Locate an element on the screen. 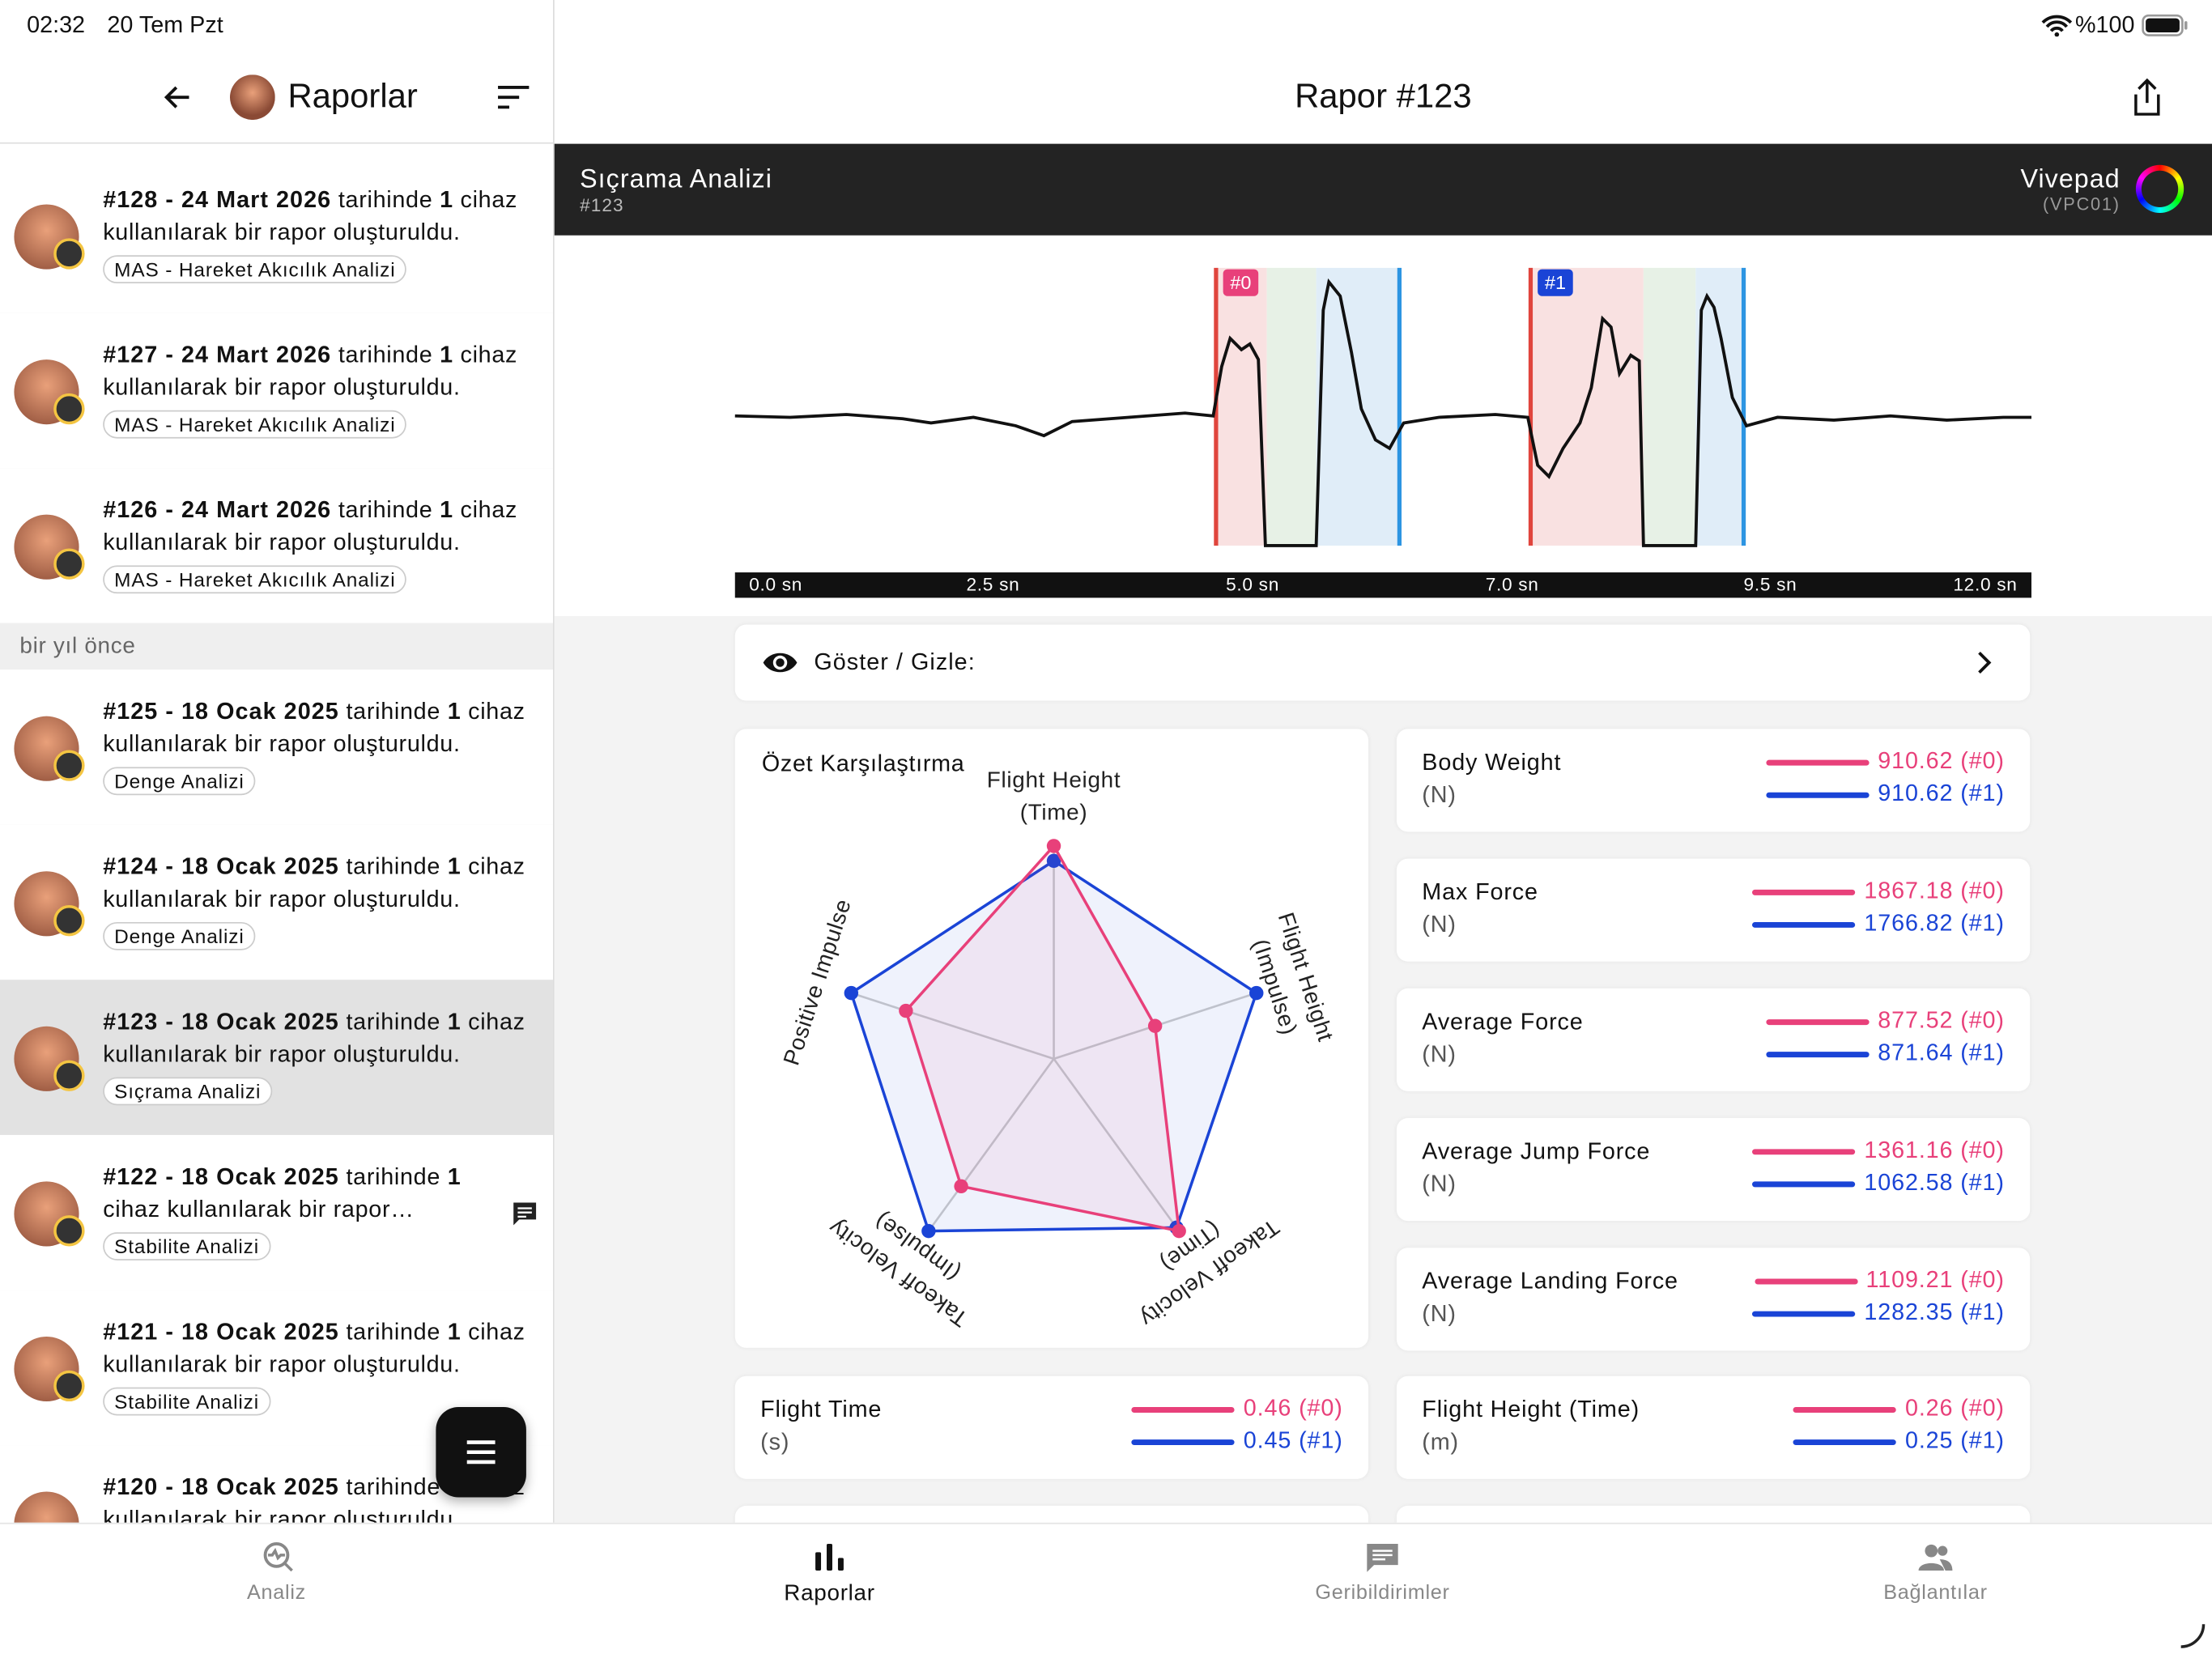 This screenshot has width=2212, height=1658. metric-unit: (s) is located at coordinates (775, 1442).